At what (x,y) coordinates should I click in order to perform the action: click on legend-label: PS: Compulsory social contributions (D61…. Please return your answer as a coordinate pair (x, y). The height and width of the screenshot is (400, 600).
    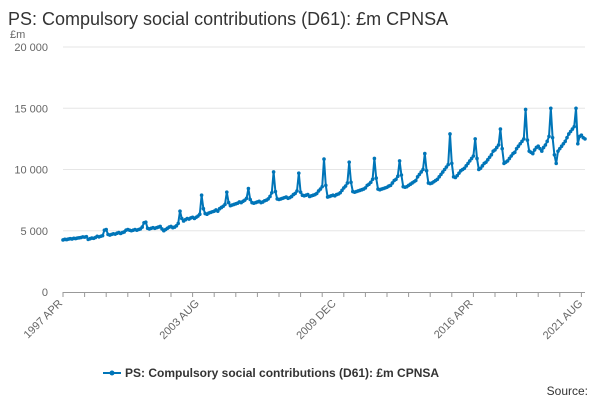
    Looking at the image, I should click on (282, 373).